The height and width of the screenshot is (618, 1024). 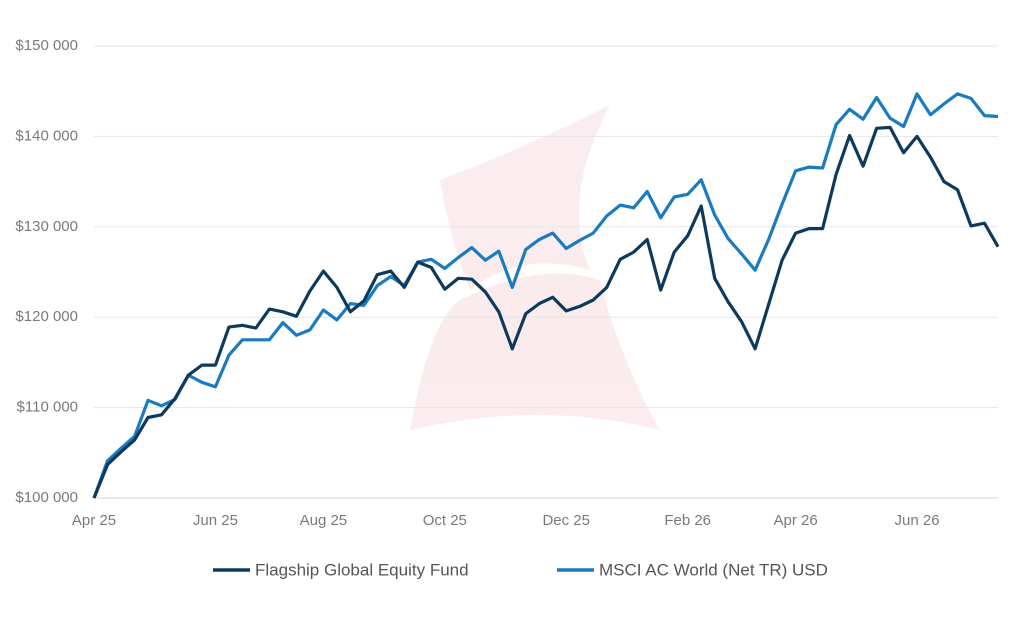 What do you see at coordinates (713, 569) in the screenshot?
I see `legend-label: MSCI AC World (Net TR) USD` at bounding box center [713, 569].